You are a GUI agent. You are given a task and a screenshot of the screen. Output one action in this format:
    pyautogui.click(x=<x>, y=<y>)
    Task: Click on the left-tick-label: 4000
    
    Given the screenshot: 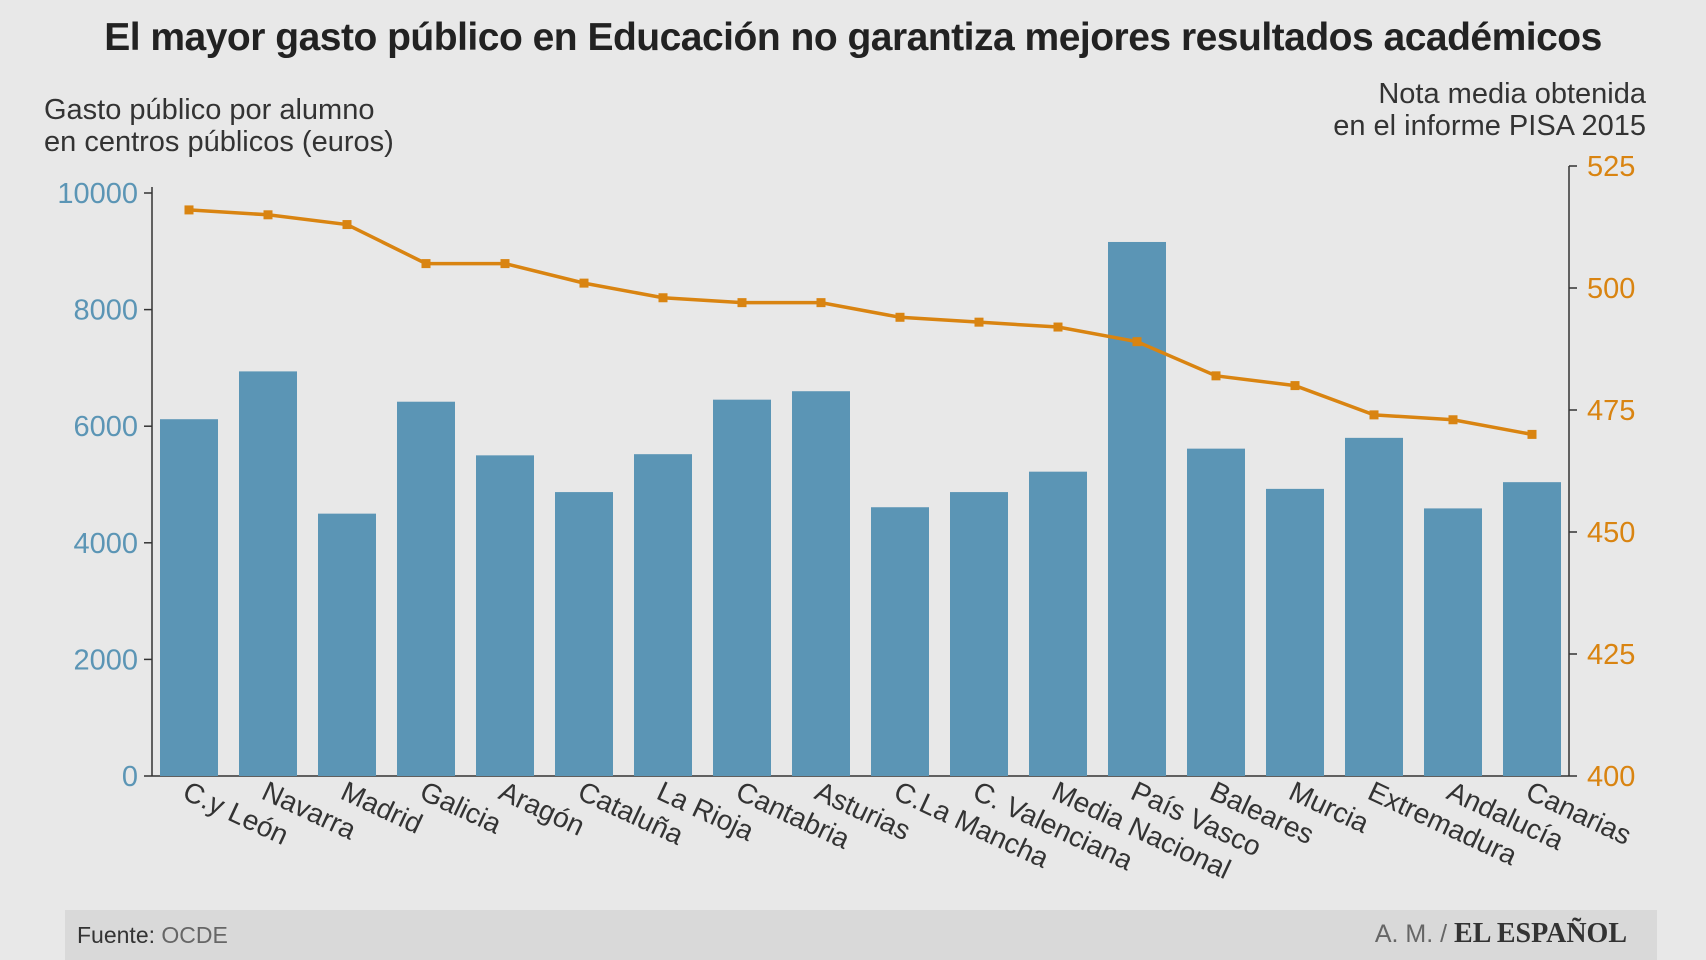 What is the action you would take?
    pyautogui.click(x=105, y=544)
    